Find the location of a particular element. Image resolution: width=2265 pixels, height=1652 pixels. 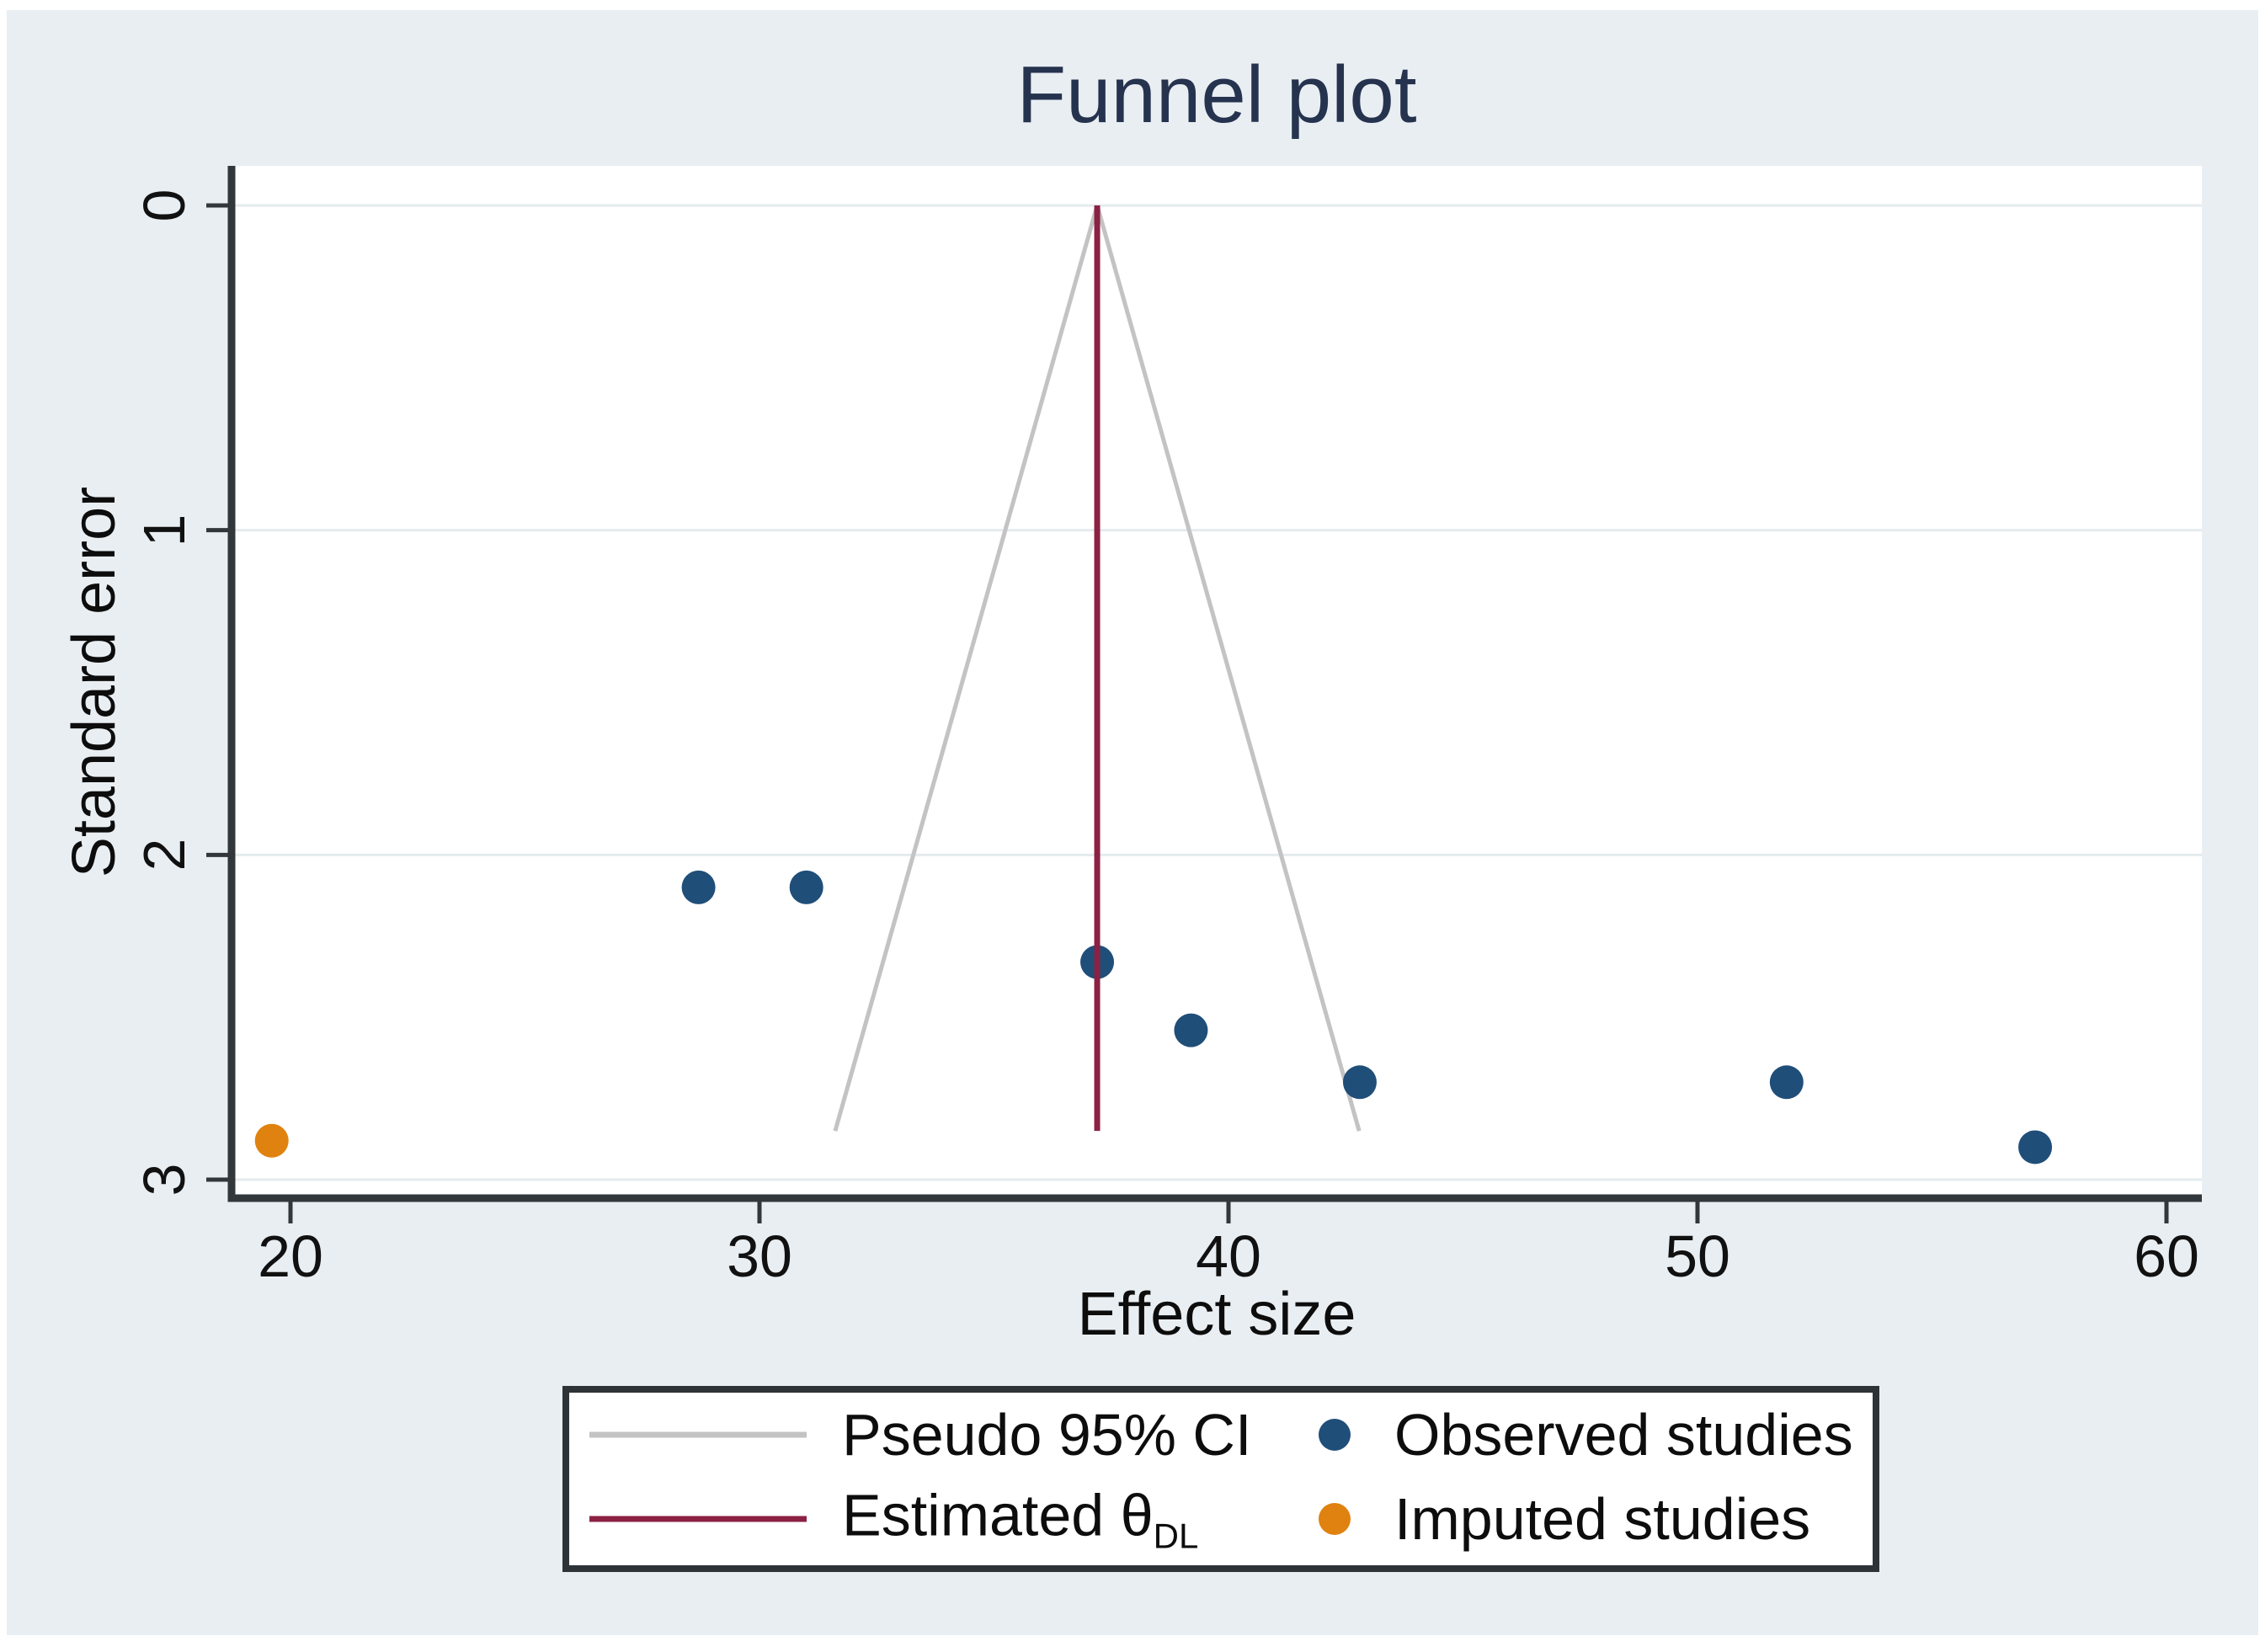

x-tick-label-30: 30 is located at coordinates (759, 1256).